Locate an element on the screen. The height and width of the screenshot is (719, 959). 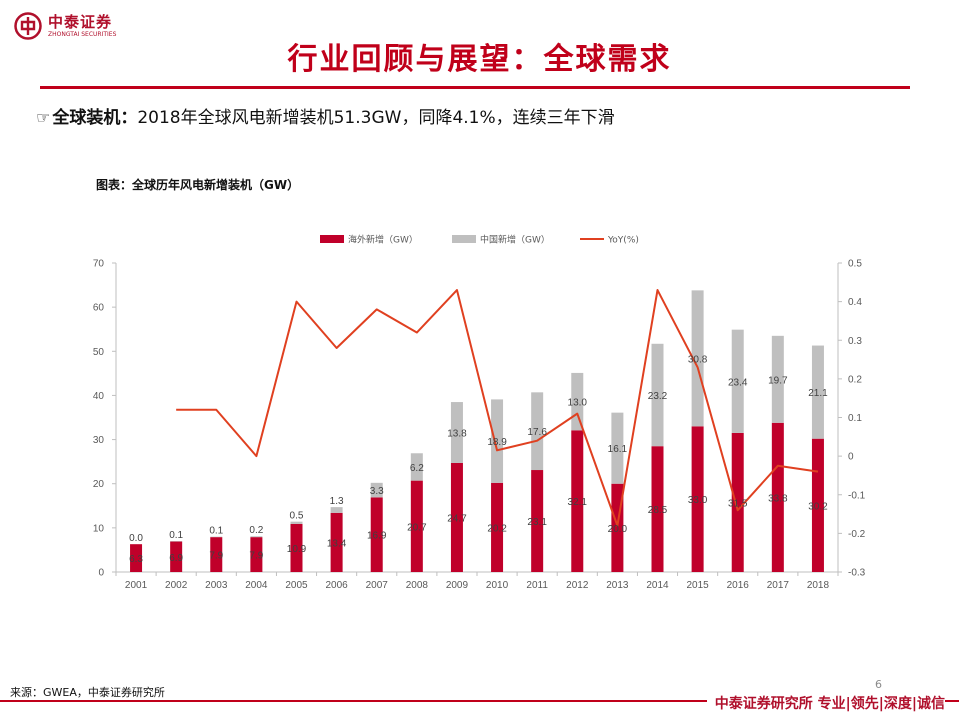
right-tick-label: -0.1 is located at coordinates (857, 495).